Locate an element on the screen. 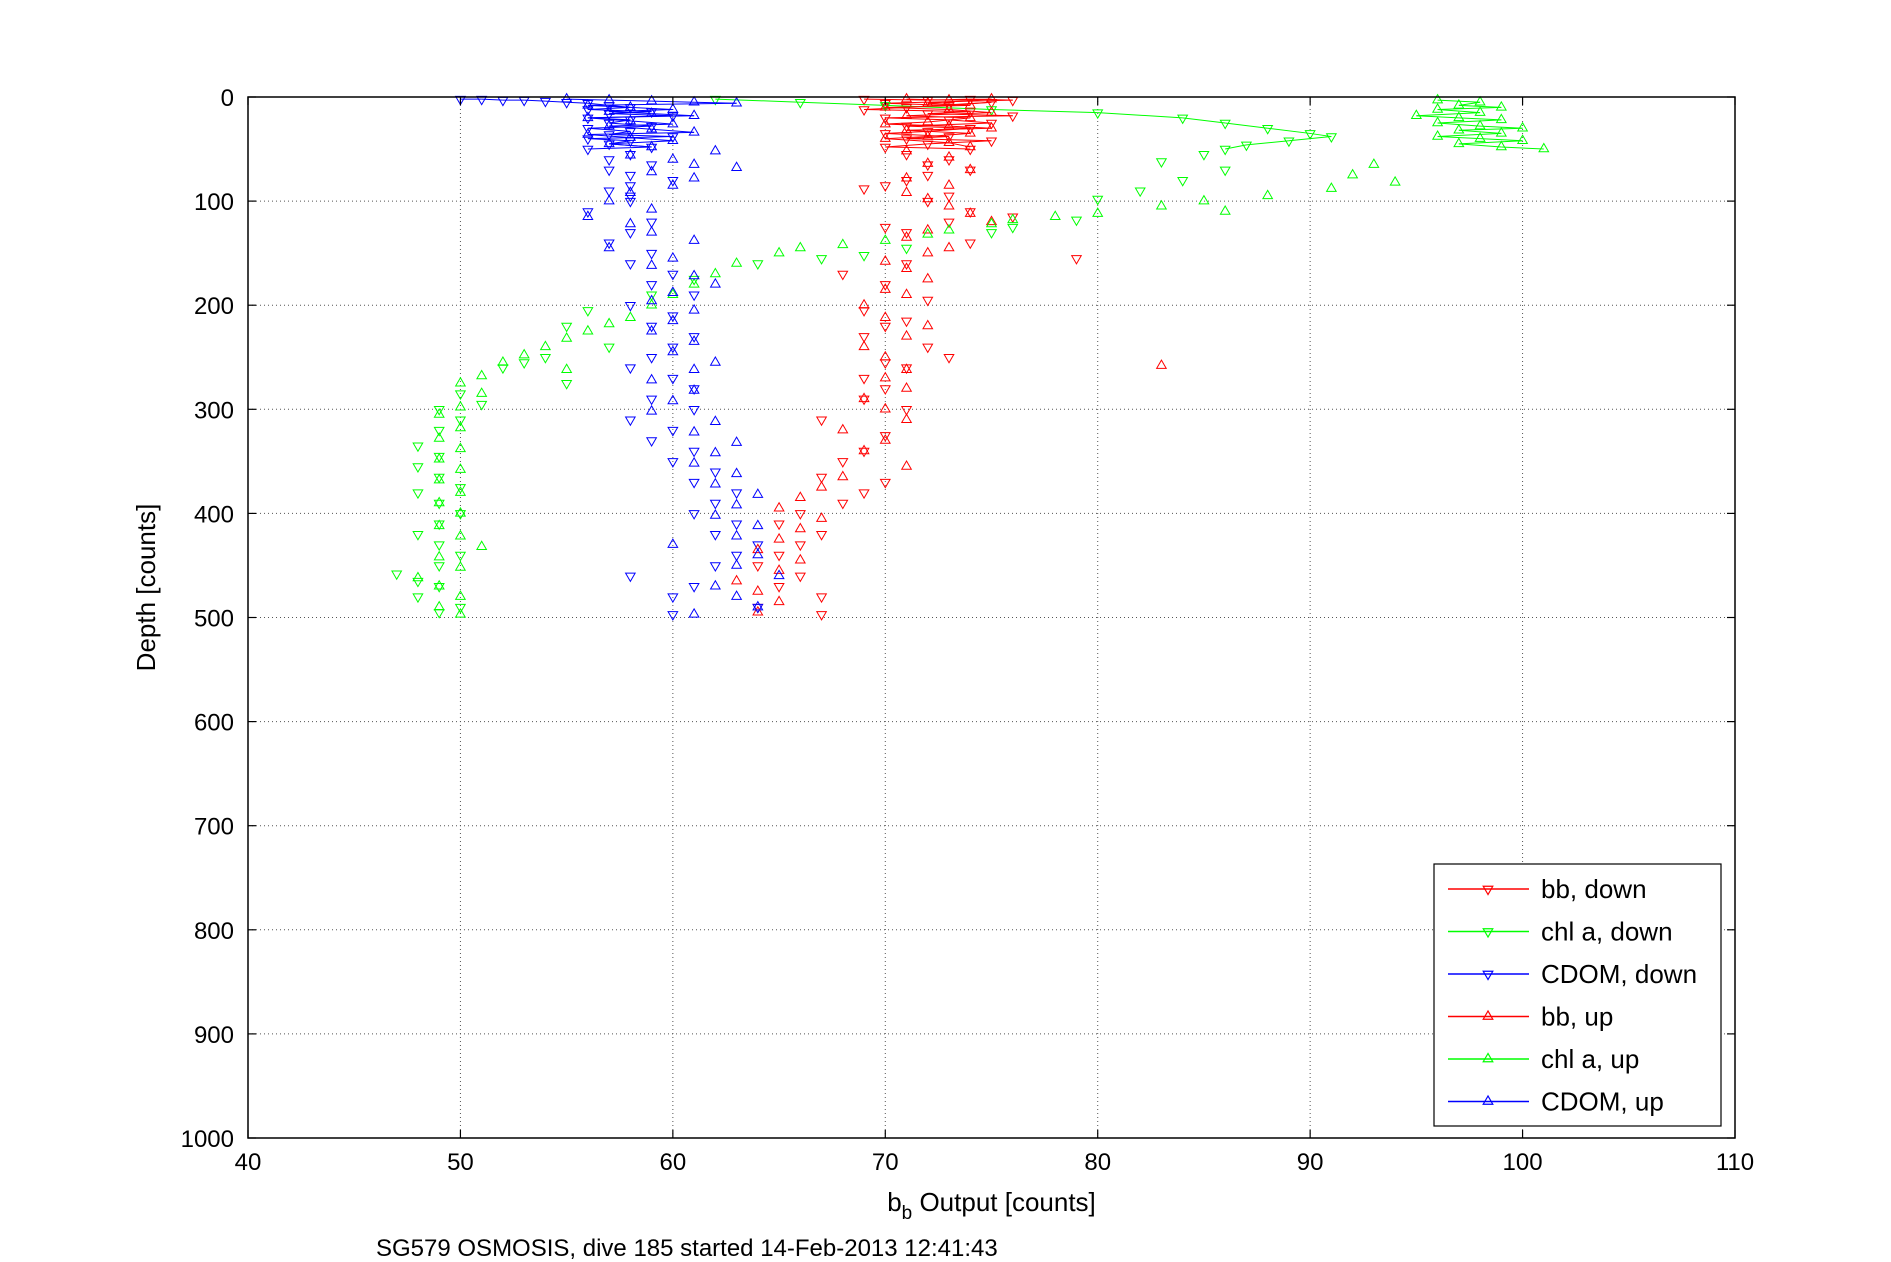 The width and height of the screenshot is (1891, 1262). legend-label: chl a, up is located at coordinates (1590, 1059).